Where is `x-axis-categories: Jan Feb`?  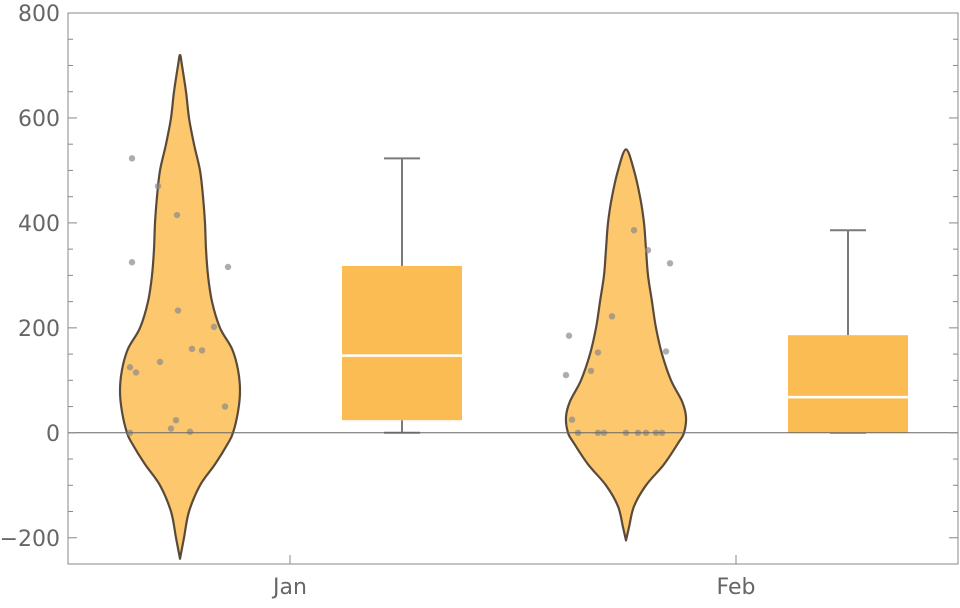 x-axis-categories: Jan Feb is located at coordinates (513, 577).